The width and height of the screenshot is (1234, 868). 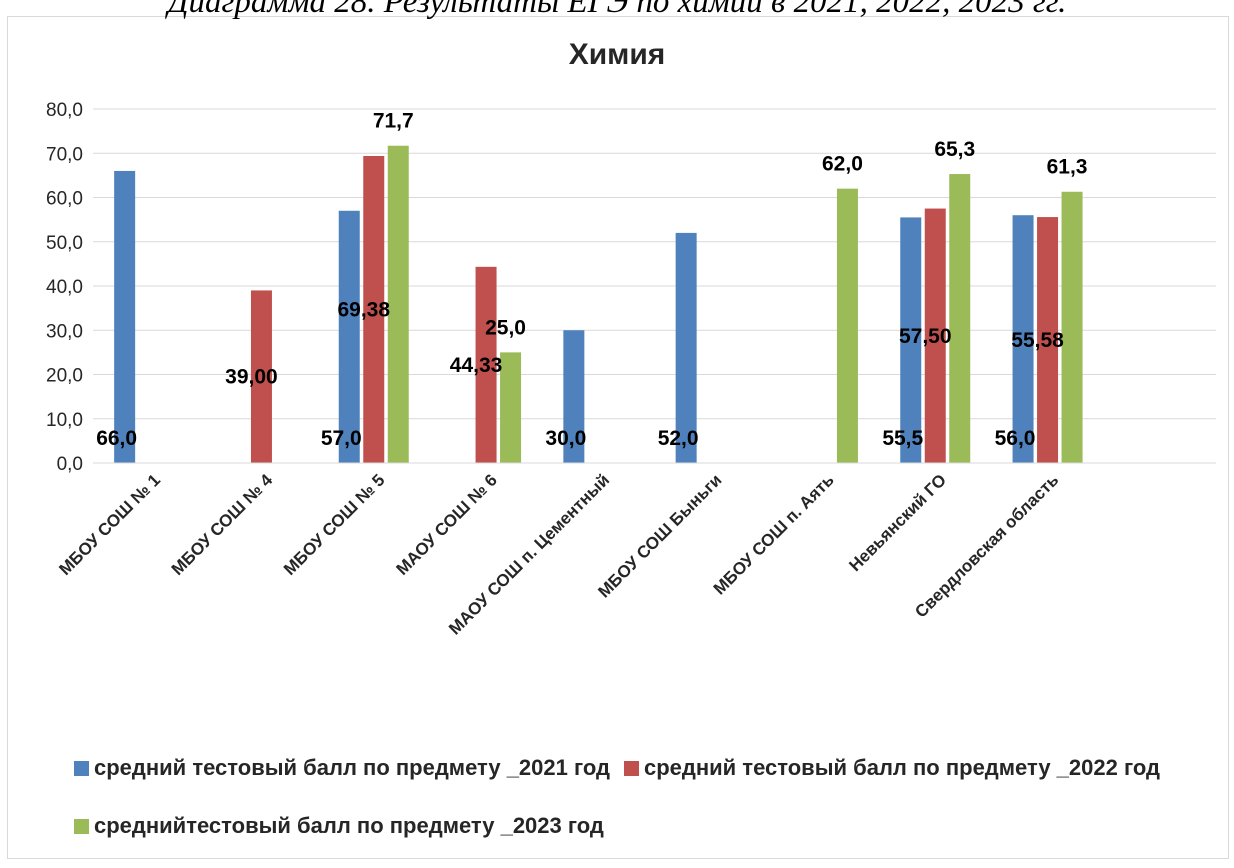 I want to click on x-category-label: МБОУ СОШ № 5, so click(x=334, y=524).